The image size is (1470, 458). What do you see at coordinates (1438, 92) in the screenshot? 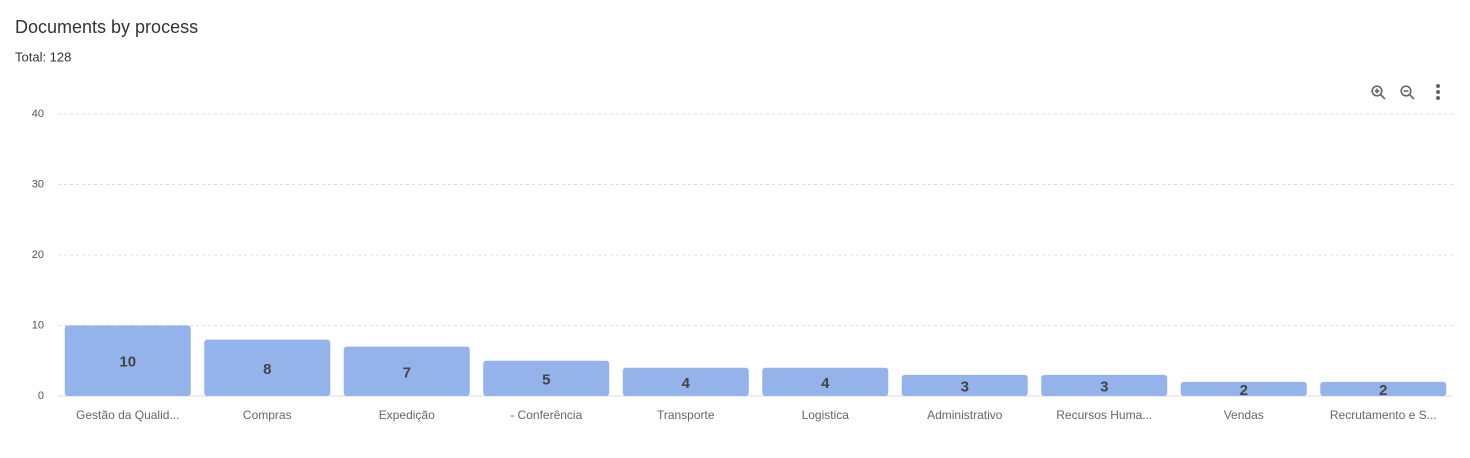
I see `menu-icon` at bounding box center [1438, 92].